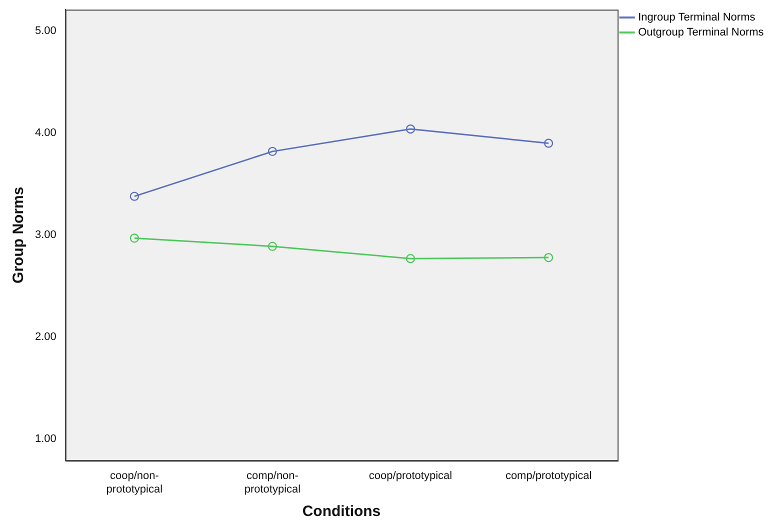 This screenshot has width=774, height=529. Describe the element at coordinates (701, 32) in the screenshot. I see `legend-label: Outgroup Terminal Norms` at that location.